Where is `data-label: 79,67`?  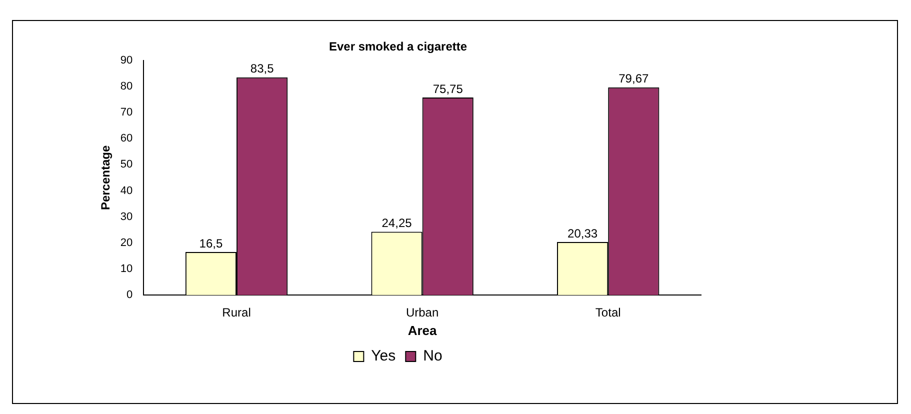
data-label: 79,67 is located at coordinates (633, 79).